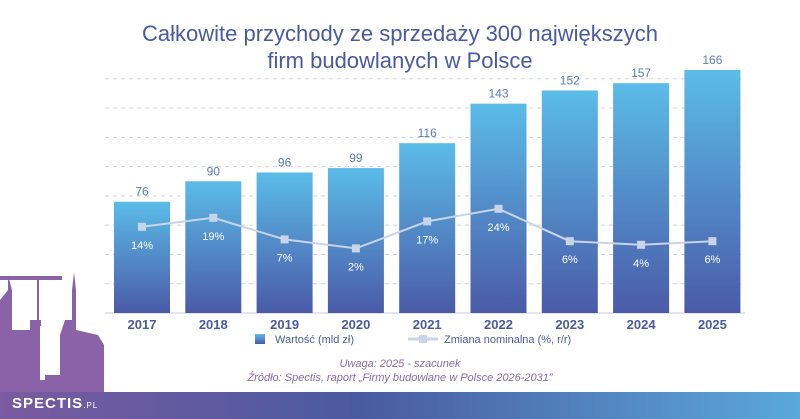 The image size is (800, 419). What do you see at coordinates (498, 94) in the screenshot?
I see `bar-value-label: 143` at bounding box center [498, 94].